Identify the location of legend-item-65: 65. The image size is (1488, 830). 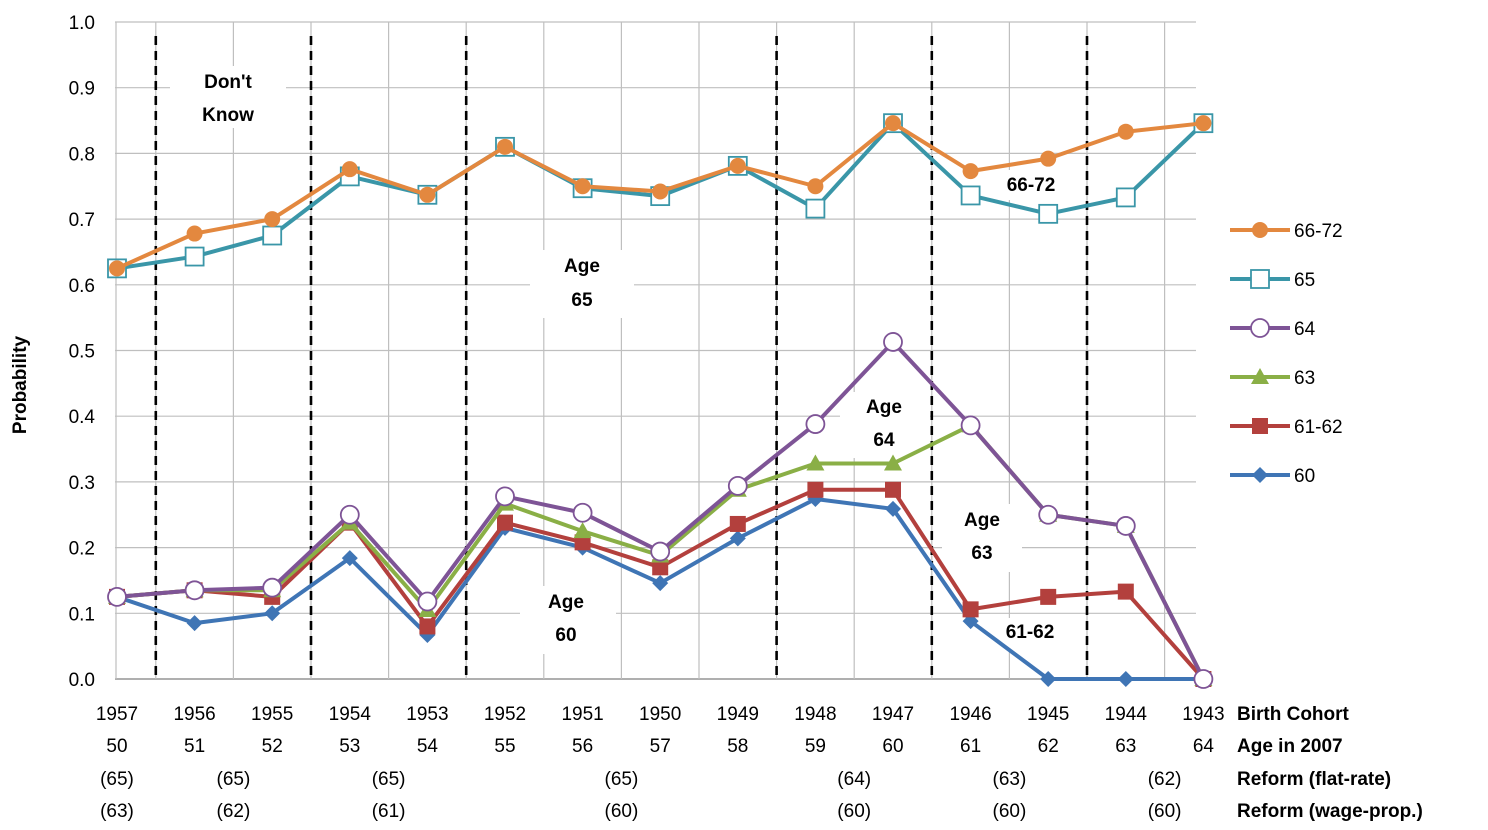
(1272, 280).